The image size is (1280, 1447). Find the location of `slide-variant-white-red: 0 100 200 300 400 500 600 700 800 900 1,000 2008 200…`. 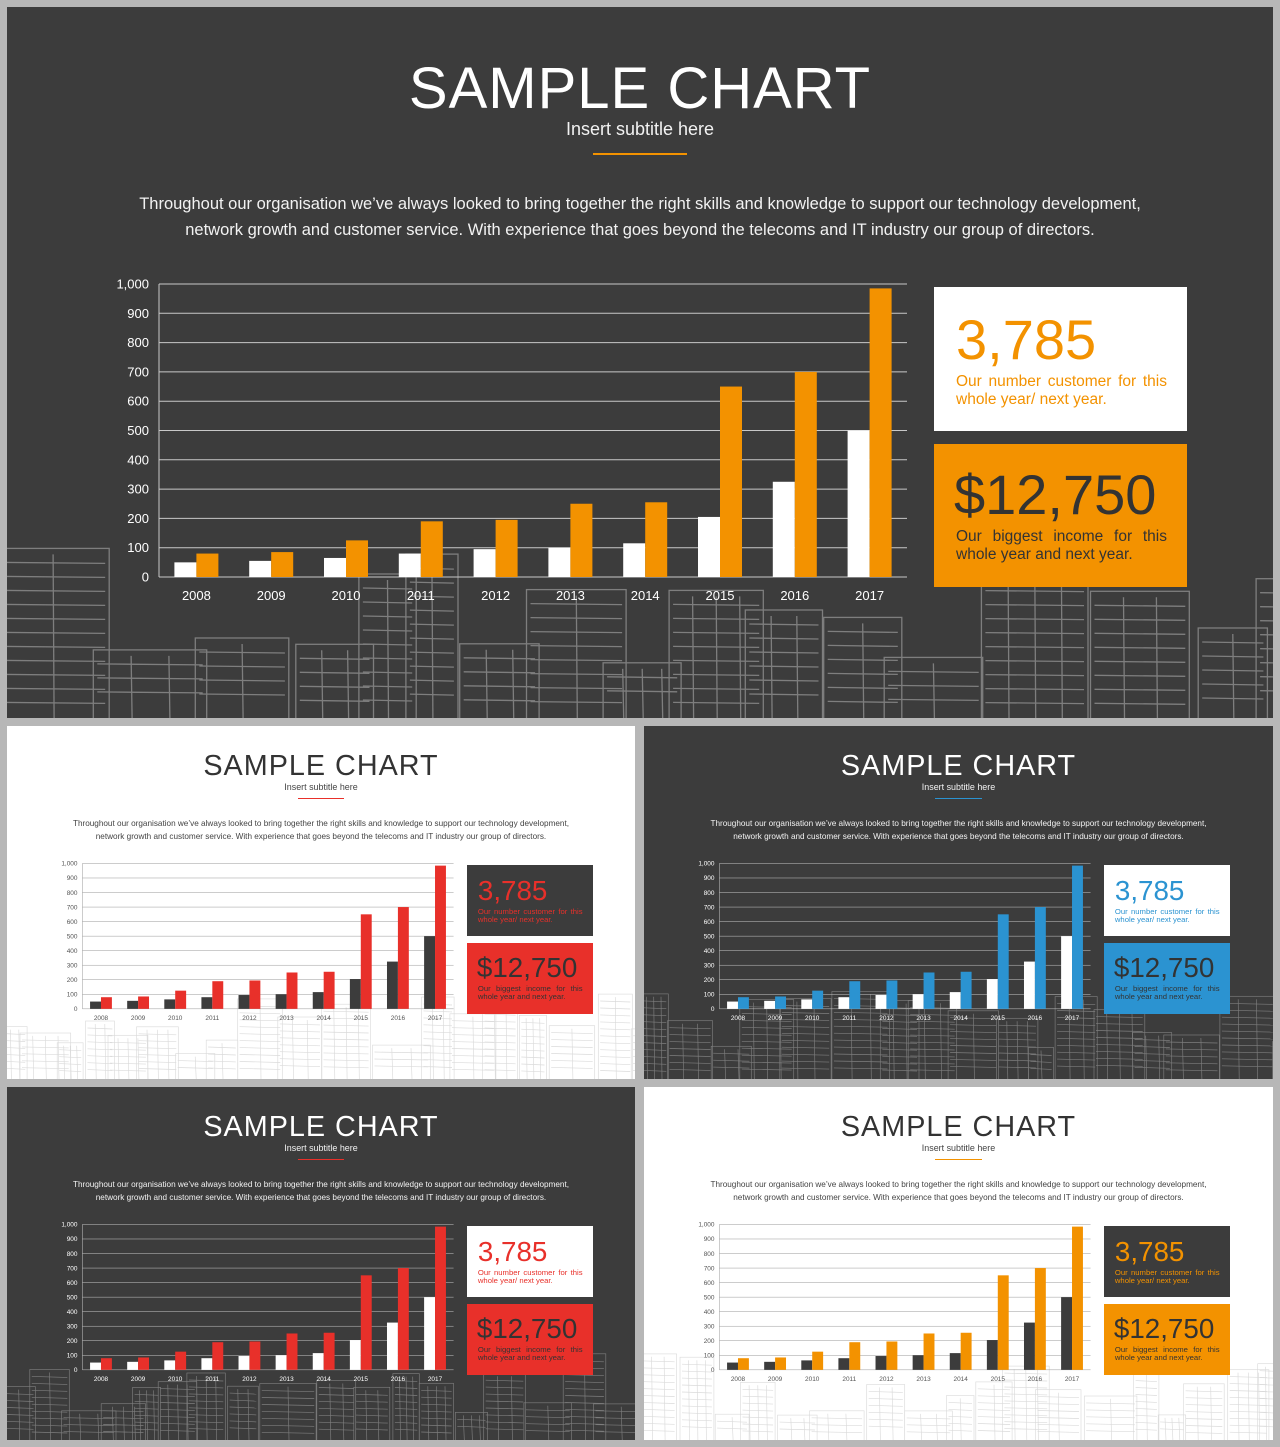

slide-variant-white-red: 0 100 200 300 400 500 600 700 800 900 1,000 2008 200… is located at coordinates (321, 902).